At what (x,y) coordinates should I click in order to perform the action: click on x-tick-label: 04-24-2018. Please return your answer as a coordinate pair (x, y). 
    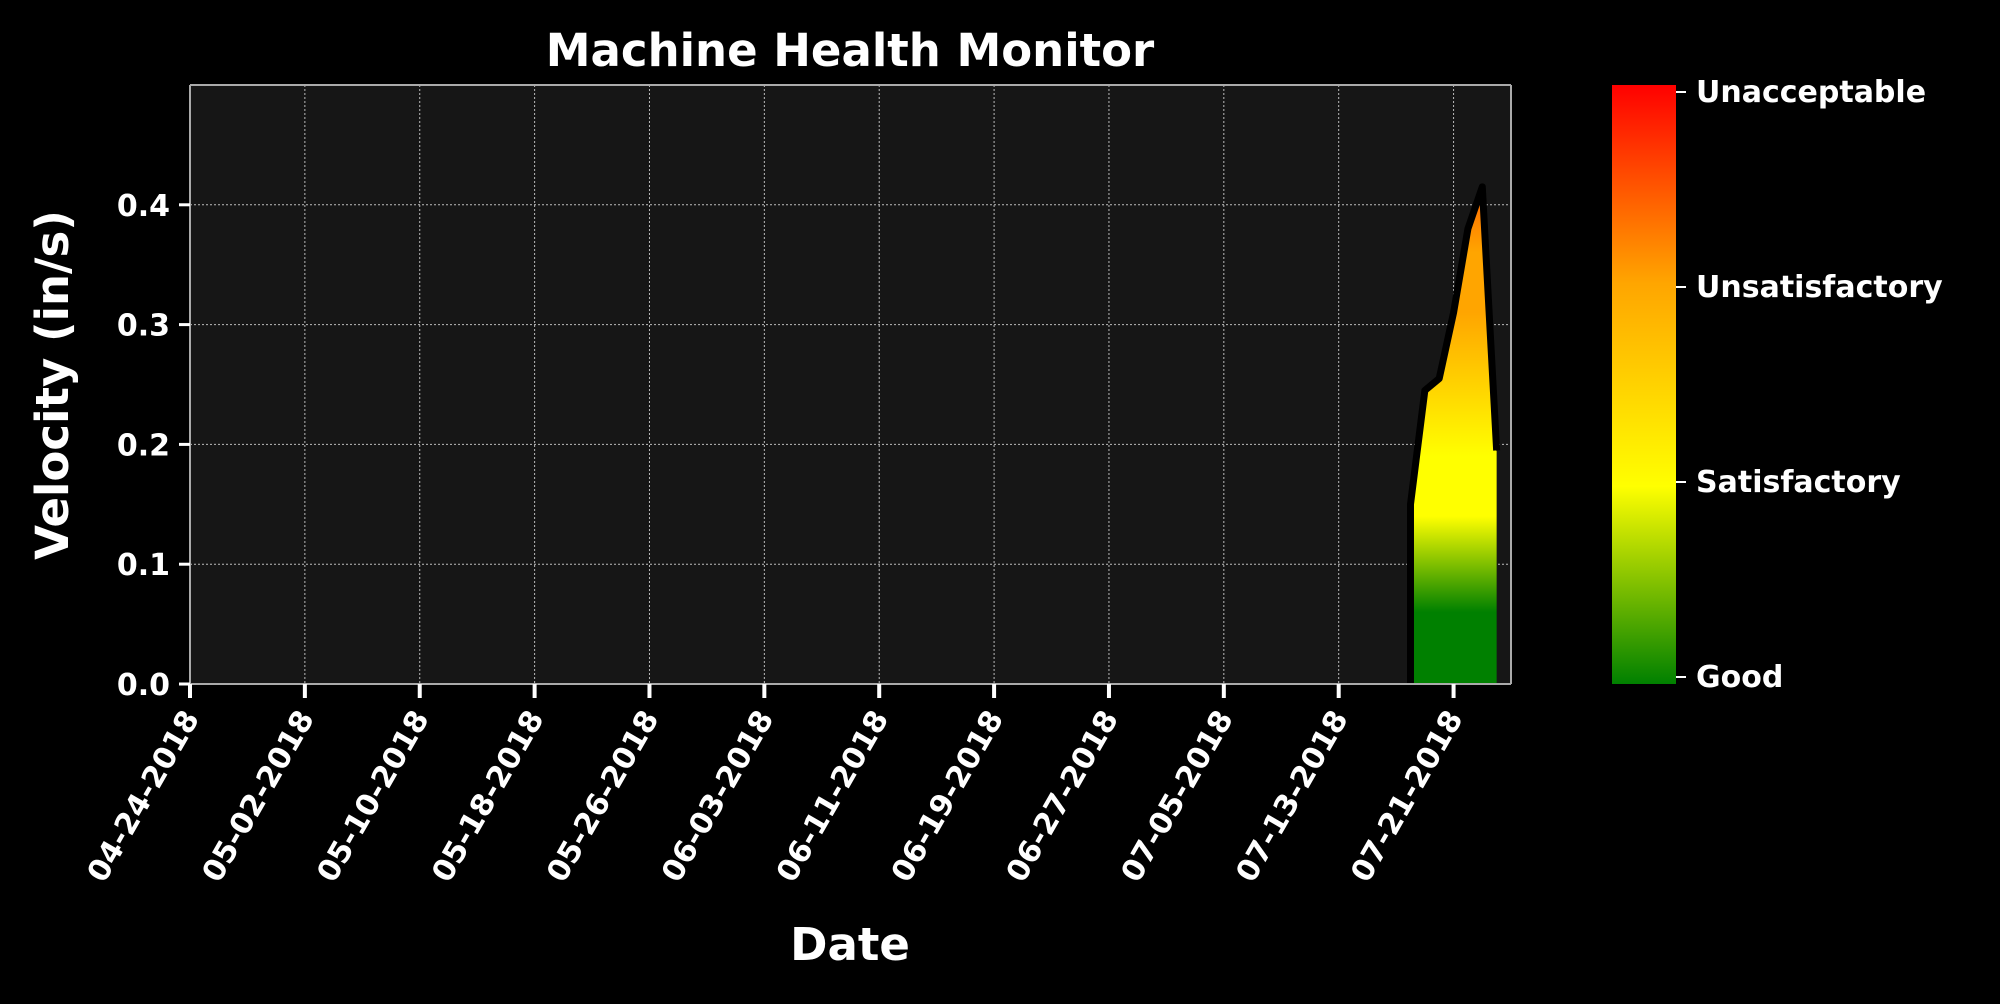
    Looking at the image, I should click on (144, 797).